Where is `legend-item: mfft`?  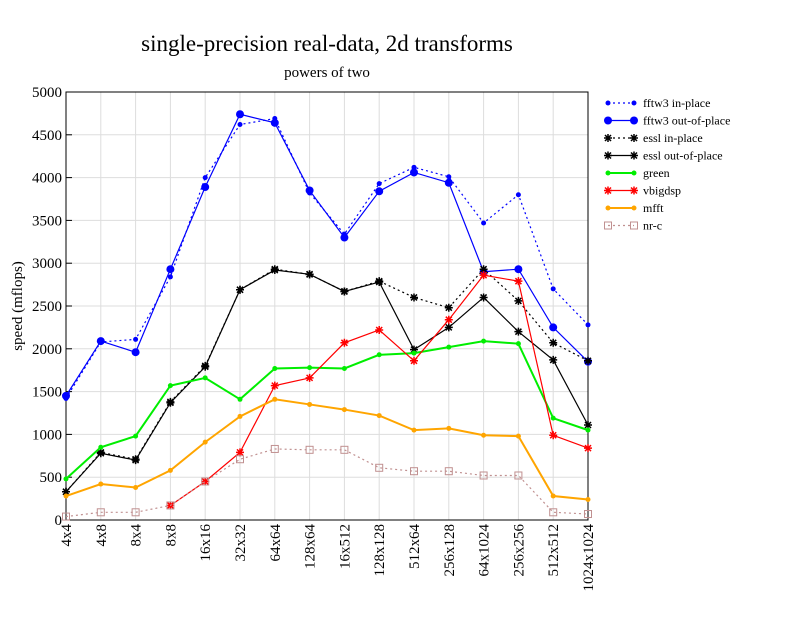
legend-item: mfft is located at coordinates (634, 208).